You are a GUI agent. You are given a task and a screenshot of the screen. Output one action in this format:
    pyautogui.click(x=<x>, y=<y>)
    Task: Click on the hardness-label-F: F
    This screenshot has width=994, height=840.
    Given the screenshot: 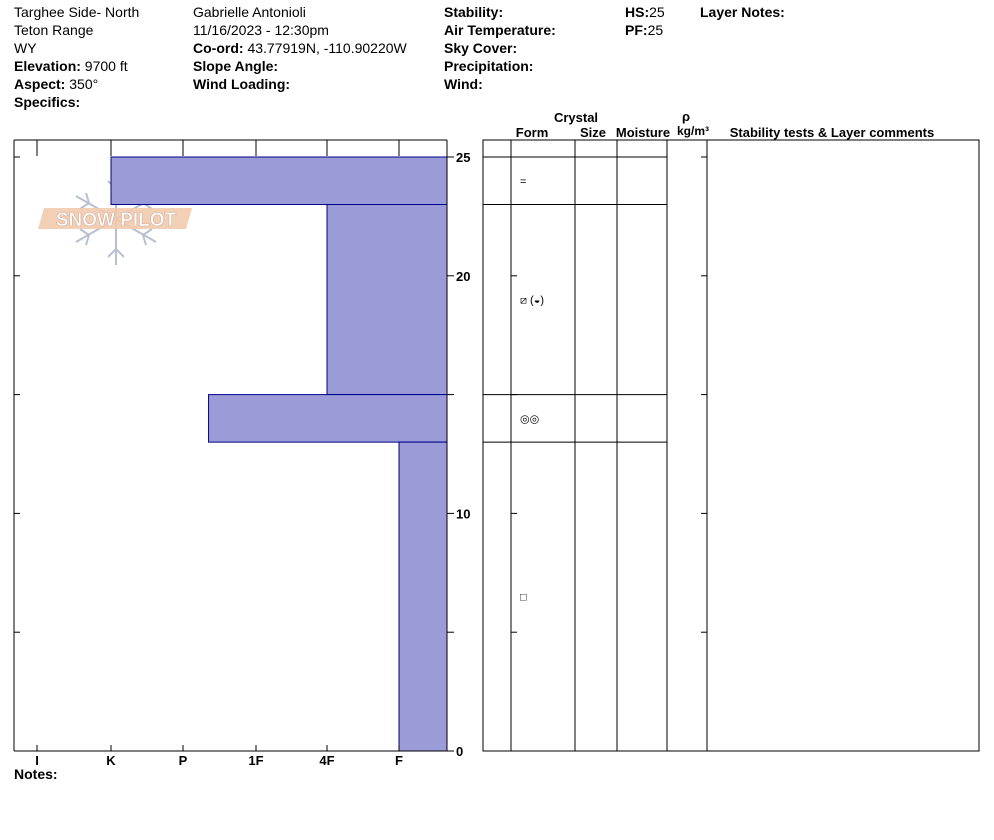 What is the action you would take?
    pyautogui.click(x=399, y=760)
    